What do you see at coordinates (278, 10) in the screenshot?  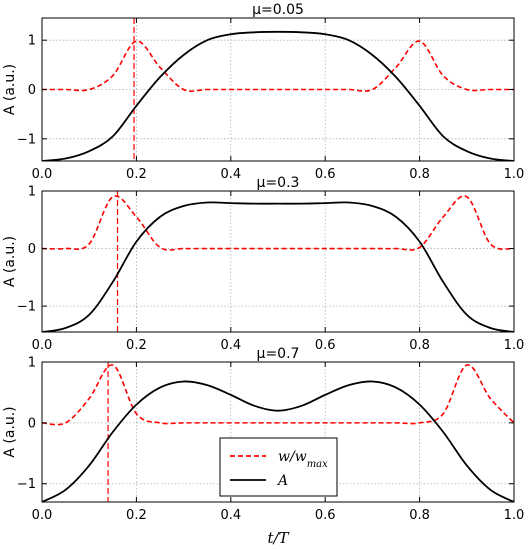 I see `panel-title: μ=0.05` at bounding box center [278, 10].